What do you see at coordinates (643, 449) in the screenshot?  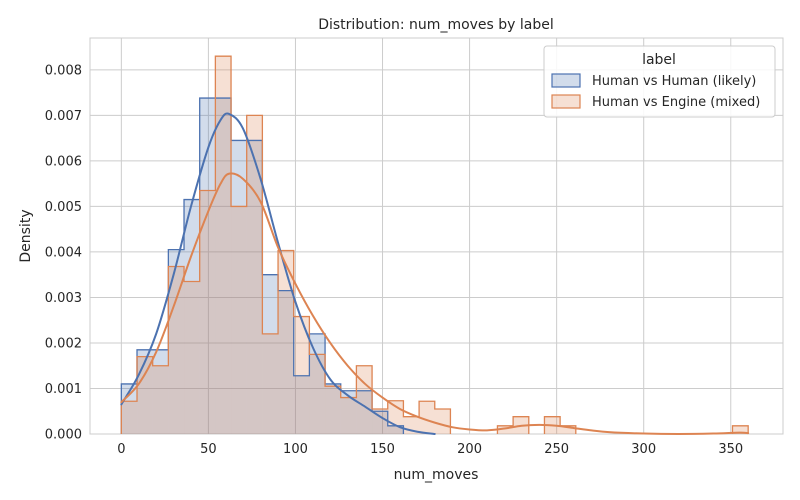 I see `x-tick-label: 300` at bounding box center [643, 449].